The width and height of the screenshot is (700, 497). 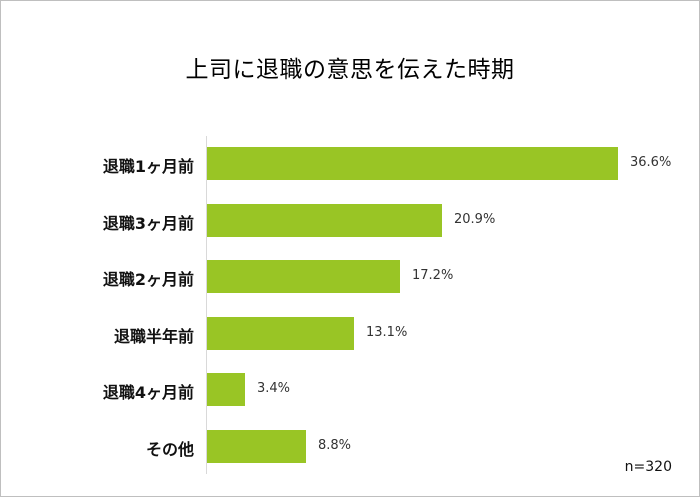 What do you see at coordinates (148, 392) in the screenshot?
I see `category-label: 退職4ヶ月前` at bounding box center [148, 392].